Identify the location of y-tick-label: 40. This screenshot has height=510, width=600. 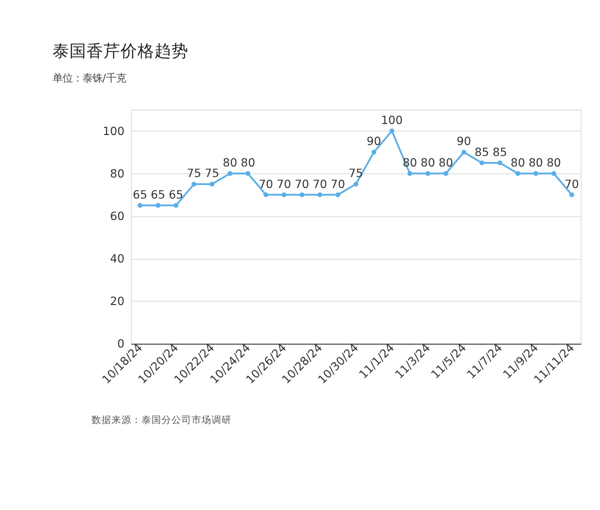
(117, 259).